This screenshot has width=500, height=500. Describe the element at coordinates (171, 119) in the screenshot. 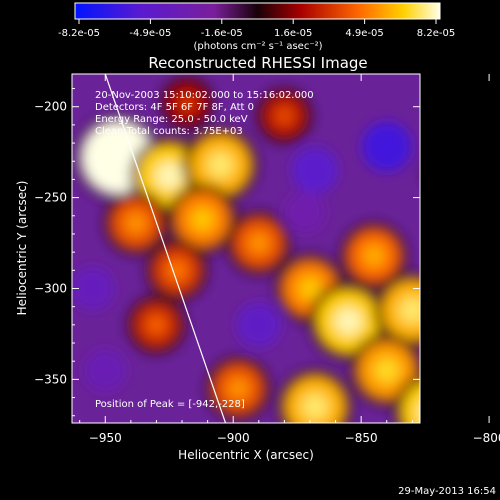

I see `annotation-line: Energy Range: 25.0 - 50.0 keV` at that location.